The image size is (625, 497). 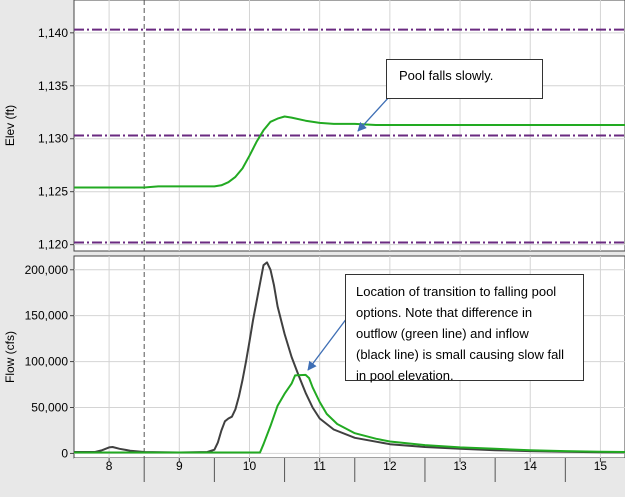 I want to click on elev-y-tick-label: 1,125, so click(x=53, y=192).